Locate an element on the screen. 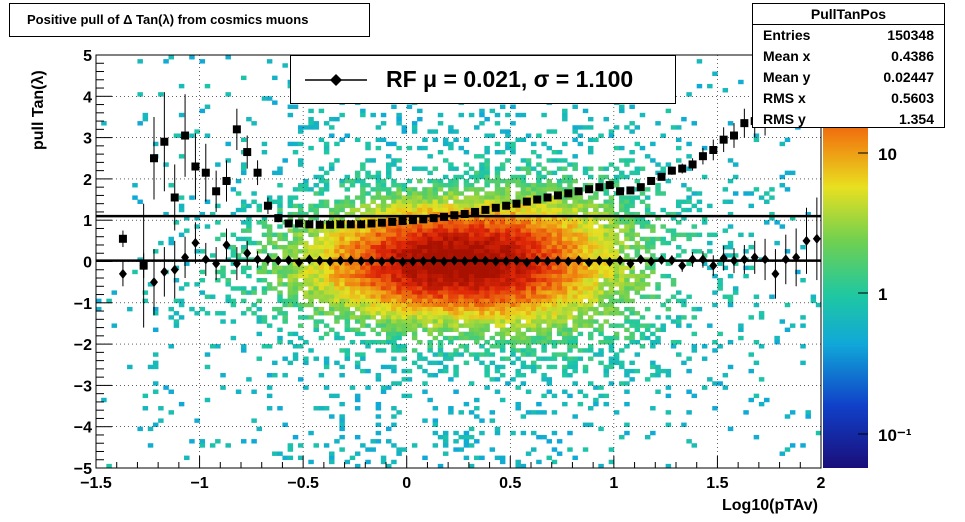  legend-text: RF μ = 0.021, σ = 1.100 is located at coordinates (510, 79).